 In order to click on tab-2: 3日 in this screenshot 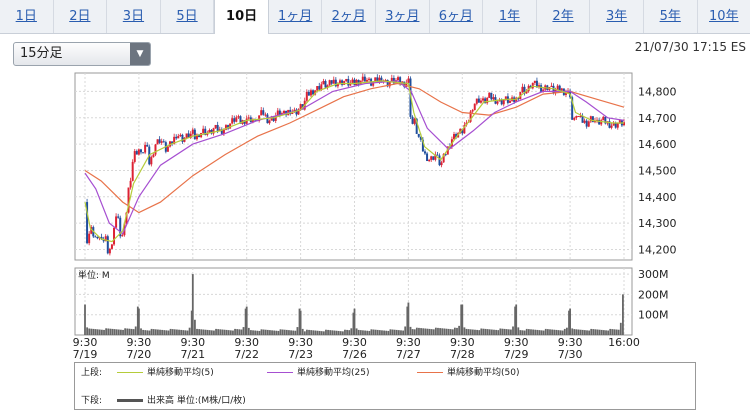, I will do `click(134, 16)`.